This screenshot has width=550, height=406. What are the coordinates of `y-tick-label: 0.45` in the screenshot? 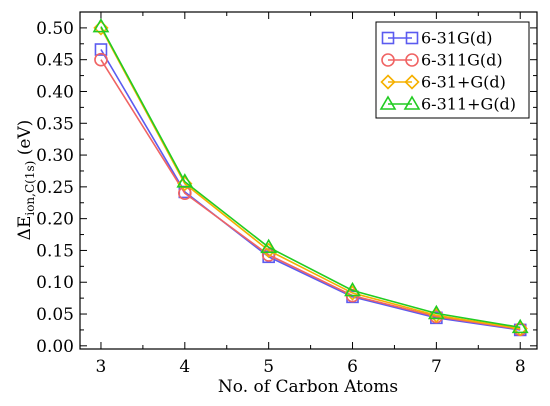 It's located at (55, 61).